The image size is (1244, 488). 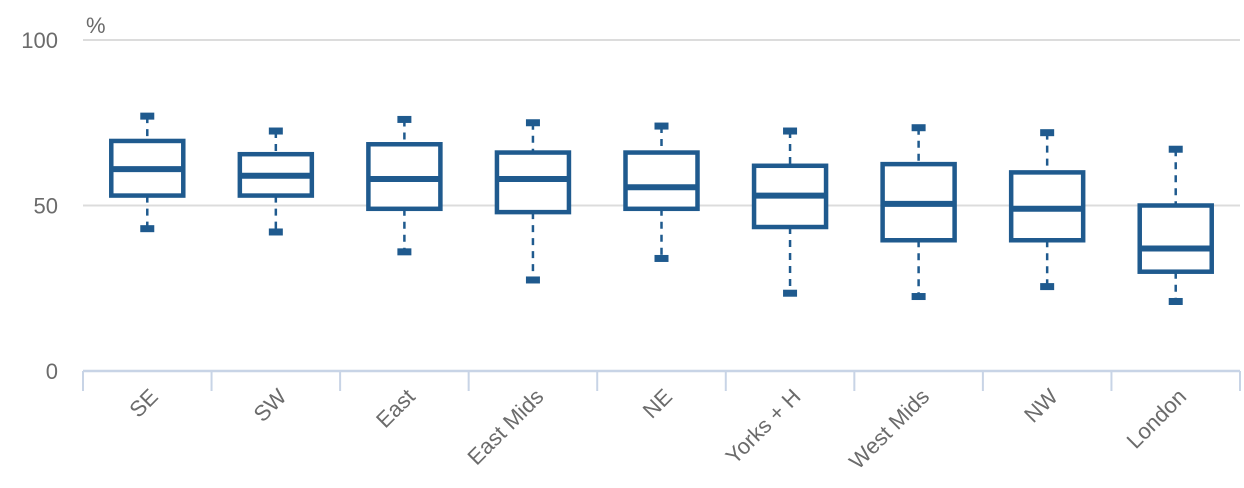 I want to click on box-yorks-h, so click(x=790, y=212).